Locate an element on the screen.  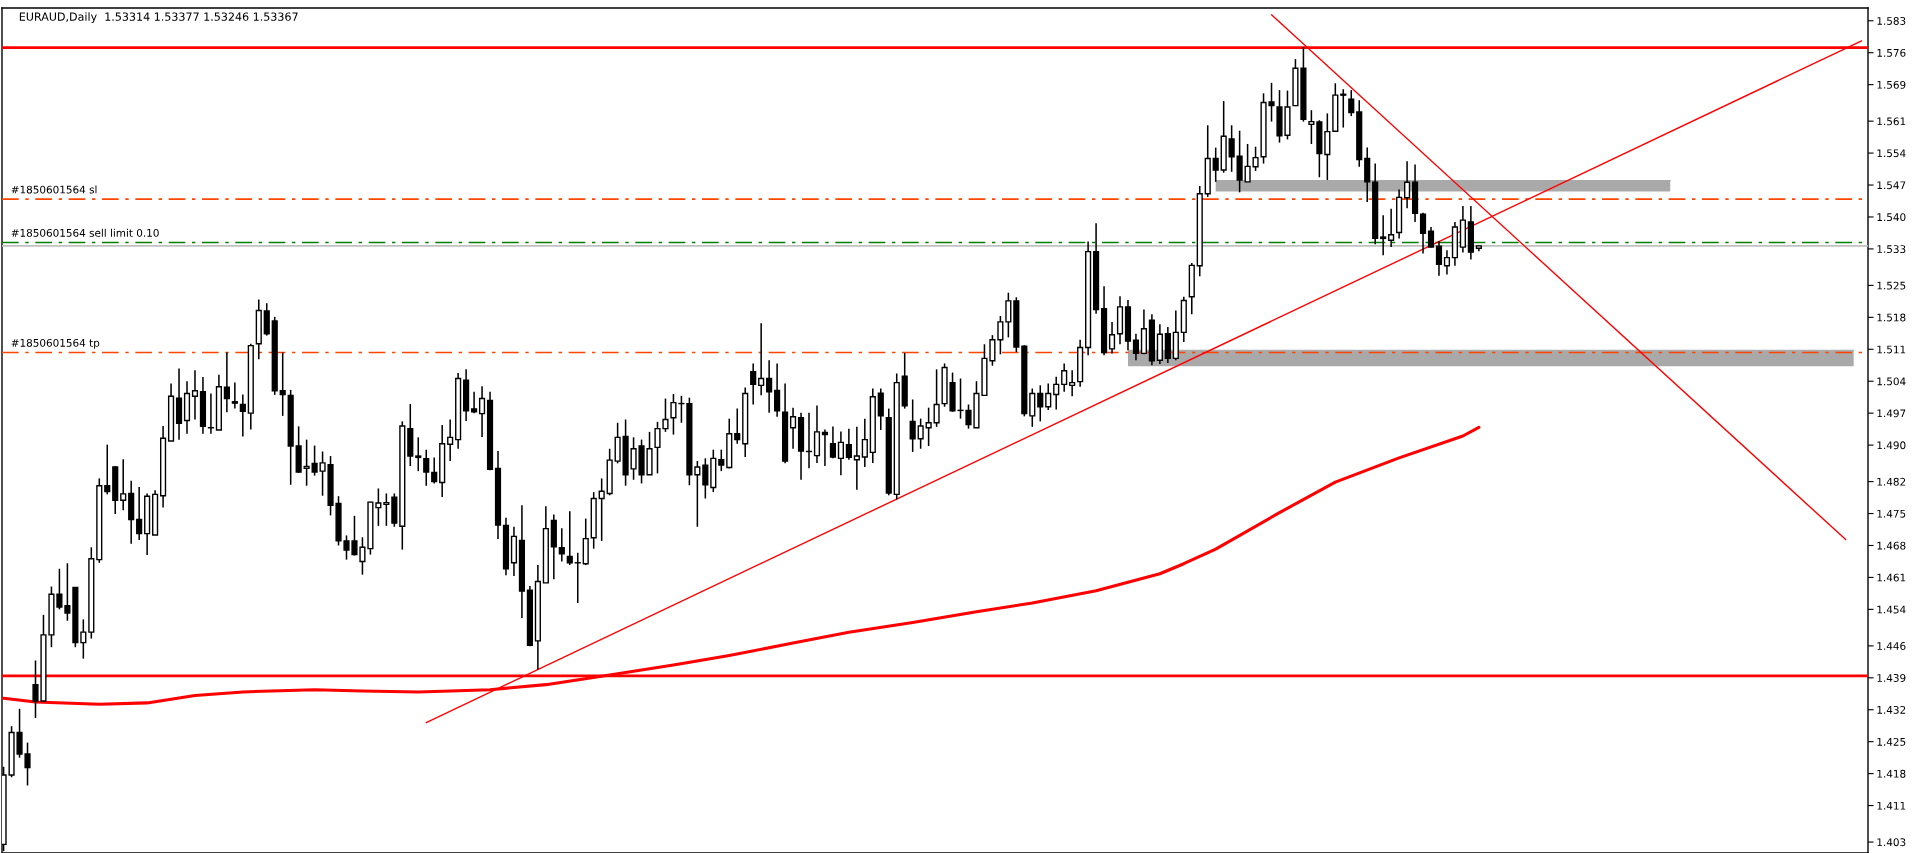
y-tick-label: 1.468 is located at coordinates (1891, 545).